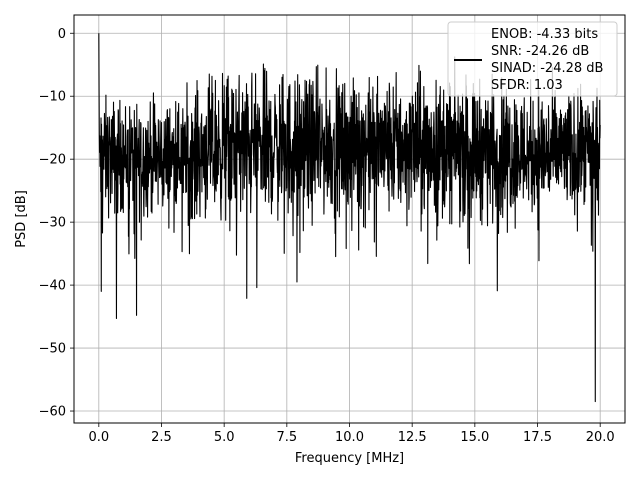 This screenshot has width=640, height=480. Describe the element at coordinates (412, 437) in the screenshot. I see `x-tick-label: 12.5` at that location.